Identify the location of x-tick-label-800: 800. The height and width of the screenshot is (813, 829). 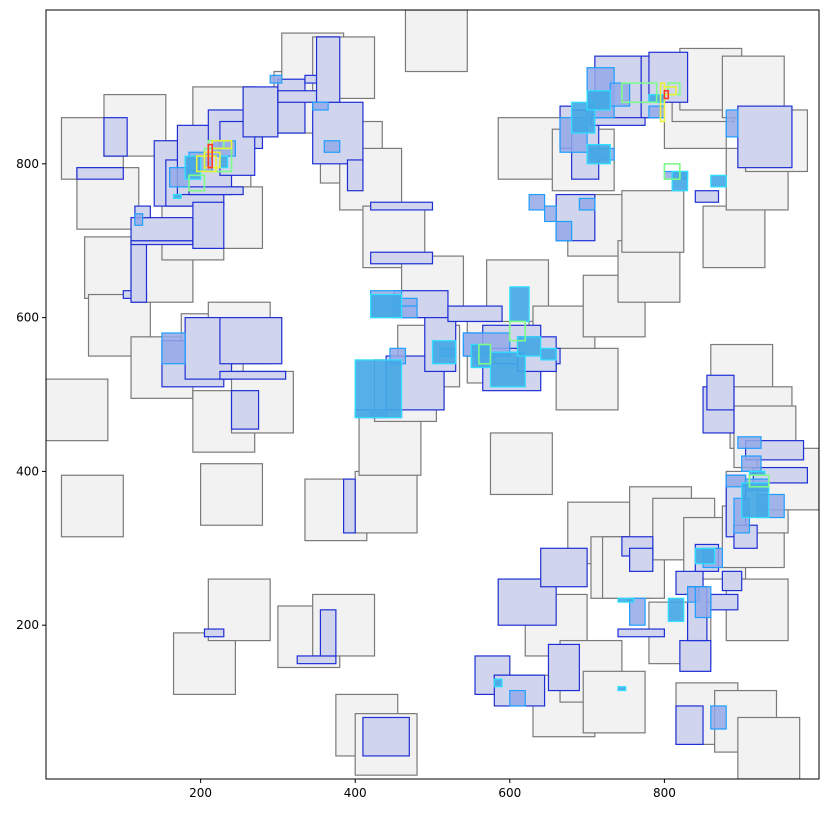
(664, 793).